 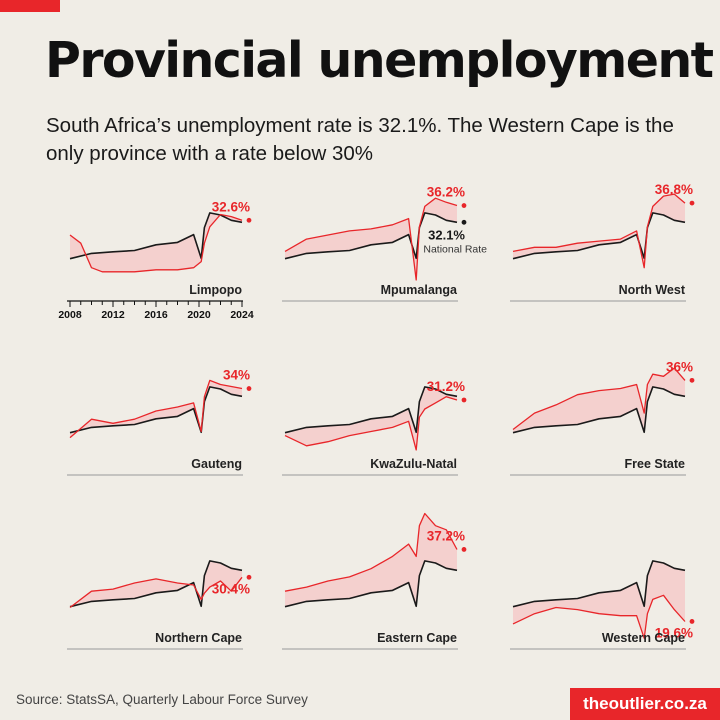 What do you see at coordinates (464, 222) in the screenshot?
I see `national-latest-dot` at bounding box center [464, 222].